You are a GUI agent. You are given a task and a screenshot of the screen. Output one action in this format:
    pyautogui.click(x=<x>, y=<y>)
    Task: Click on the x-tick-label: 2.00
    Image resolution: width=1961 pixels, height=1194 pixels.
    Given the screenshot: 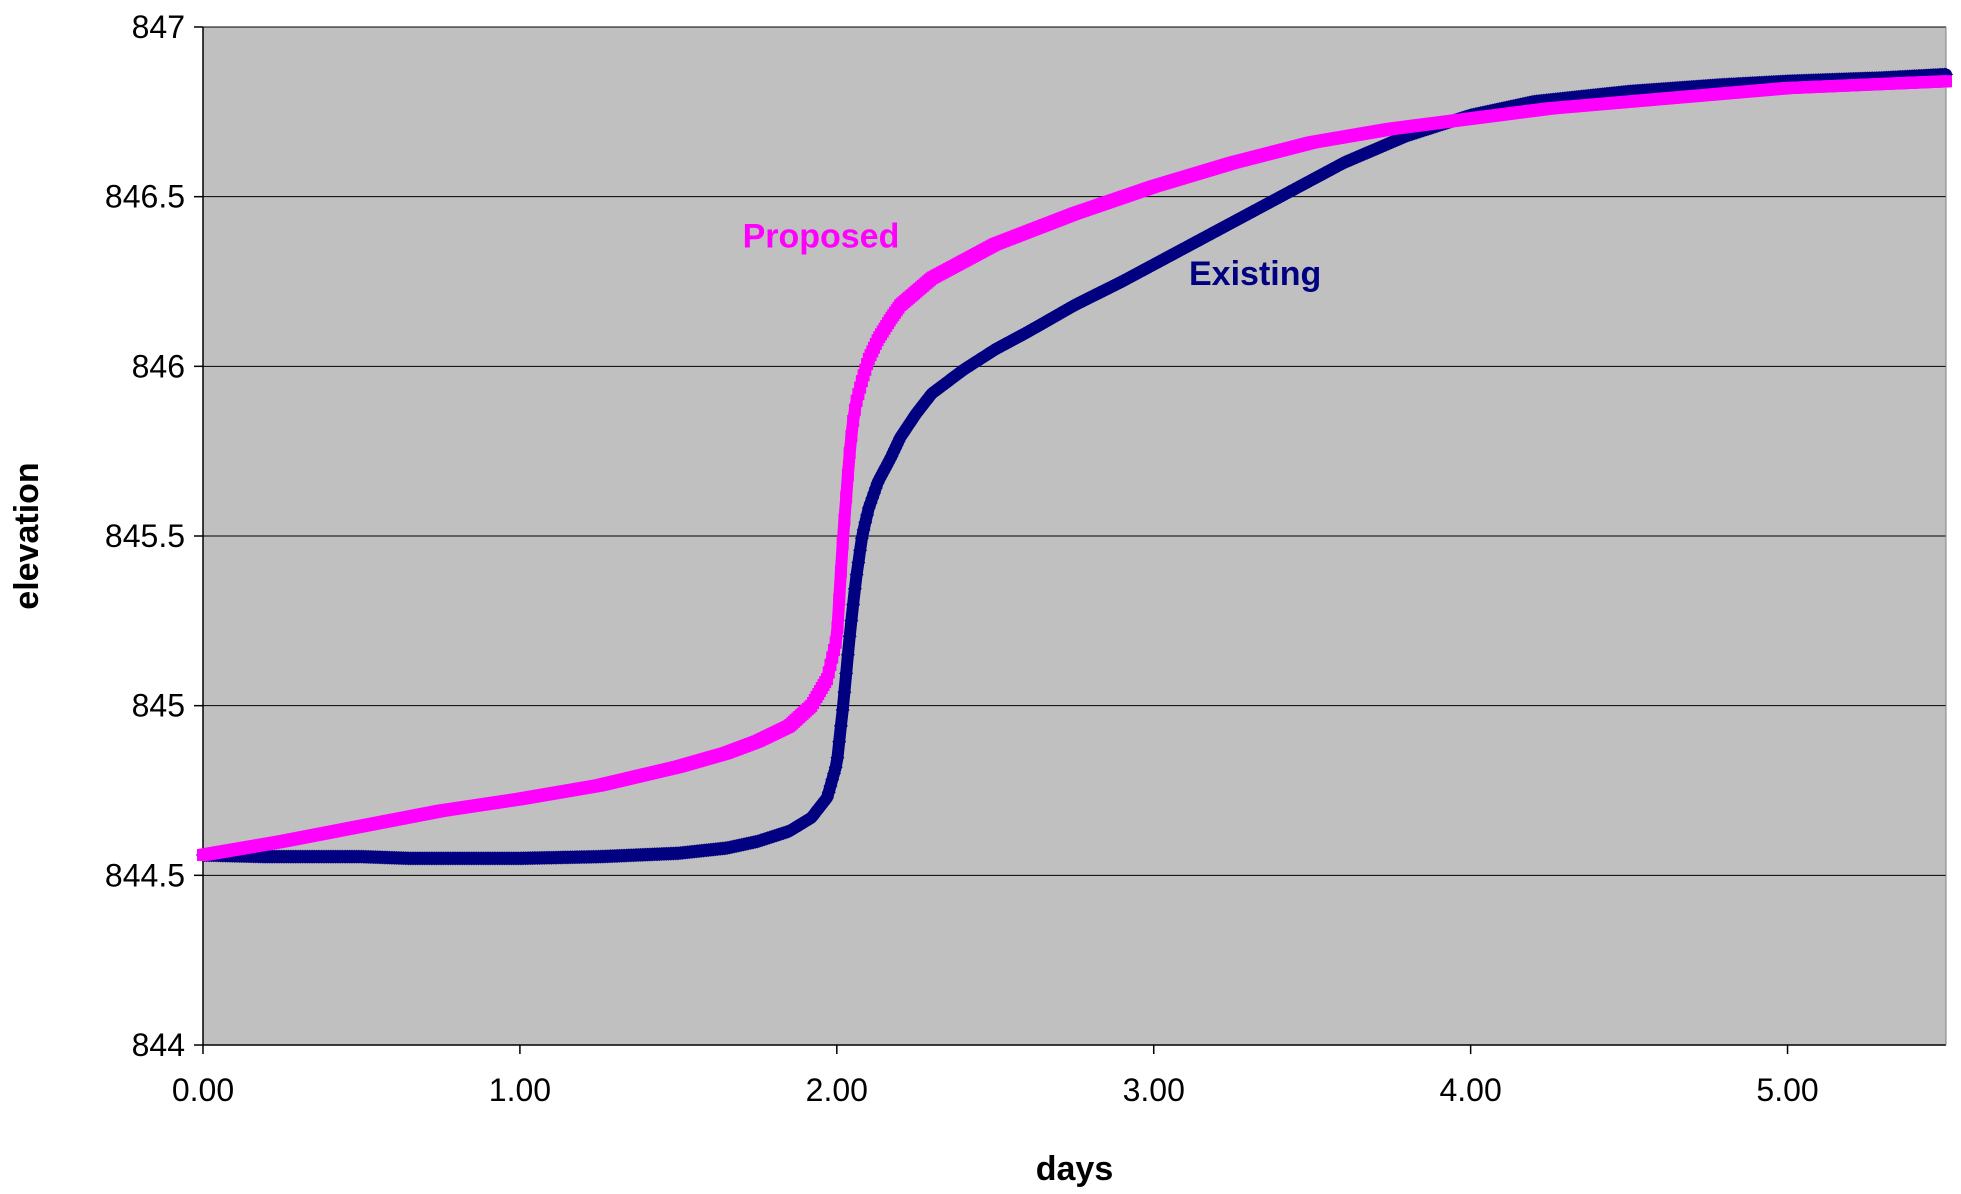 What is the action you would take?
    pyautogui.click(x=837, y=1090)
    